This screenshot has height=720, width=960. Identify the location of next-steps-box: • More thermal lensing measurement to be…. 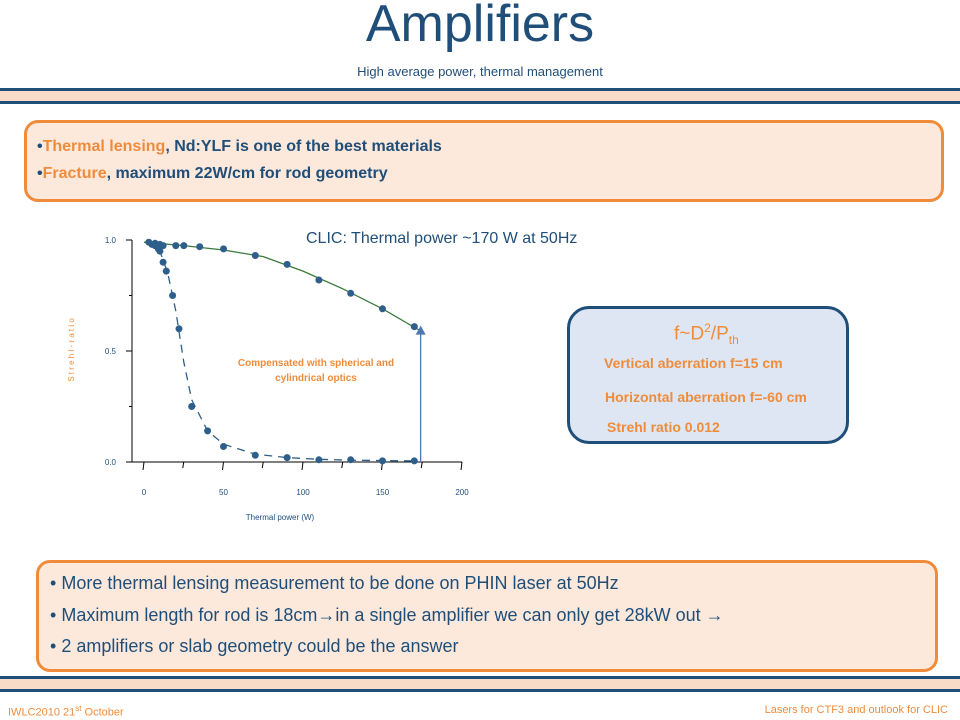
(487, 616).